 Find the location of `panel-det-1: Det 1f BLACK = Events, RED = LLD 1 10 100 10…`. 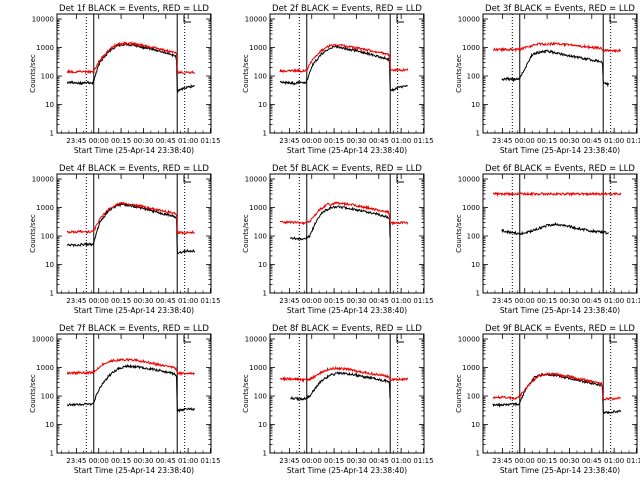

panel-det-1: Det 1f BLACK = Events, RED = LLD 1 10 100 10… is located at coordinates (125, 79).